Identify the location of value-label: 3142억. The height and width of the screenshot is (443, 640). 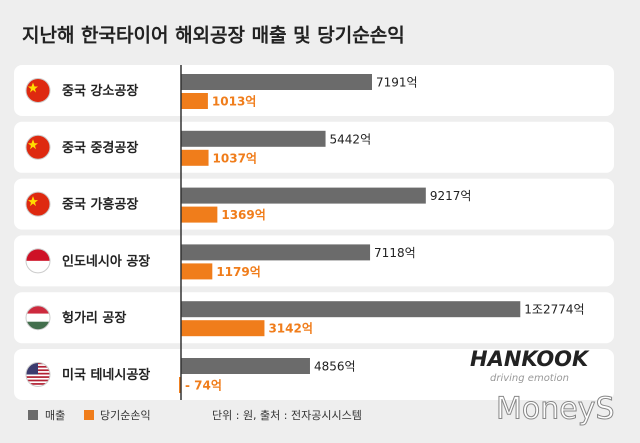
(290, 329).